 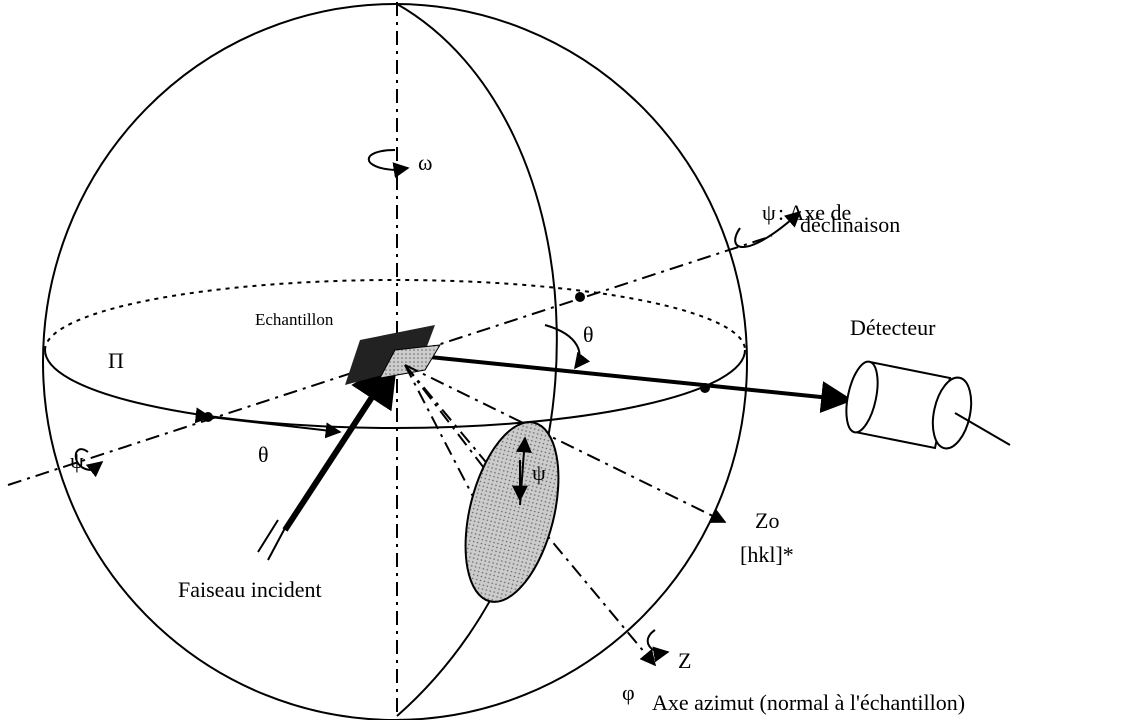 What do you see at coordinates (768, 229) in the screenshot?
I see `psi-rotation` at bounding box center [768, 229].